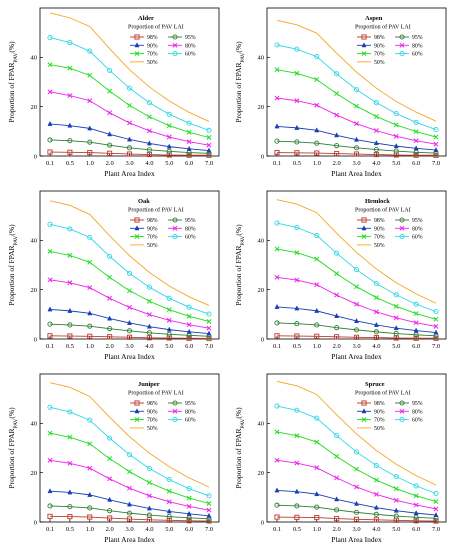 Image resolution: width=454 pixels, height=550 pixels. What do you see at coordinates (240, 448) in the screenshot?
I see `y-axis-title: Proportion of FPARPAV(%)` at bounding box center [240, 448].